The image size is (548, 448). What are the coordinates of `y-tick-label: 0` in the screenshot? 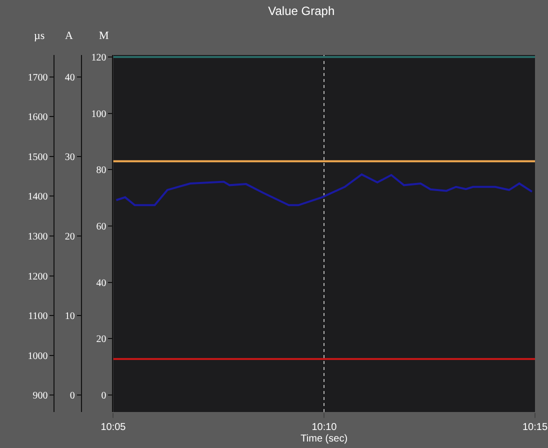 It's located at (103, 396).